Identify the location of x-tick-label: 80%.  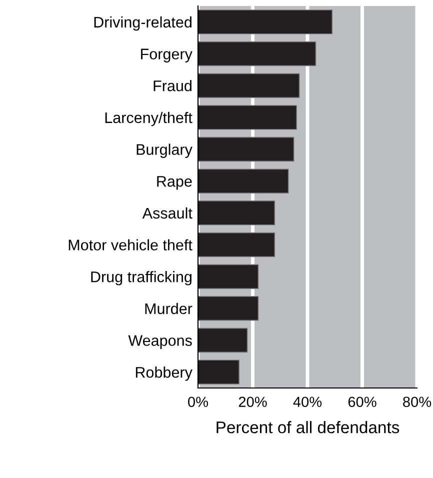
(417, 402).